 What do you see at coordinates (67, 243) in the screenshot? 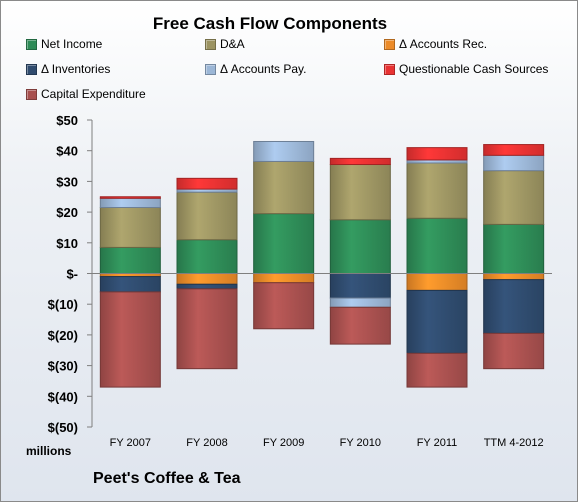
I see `y-tick-label: $10` at bounding box center [67, 243].